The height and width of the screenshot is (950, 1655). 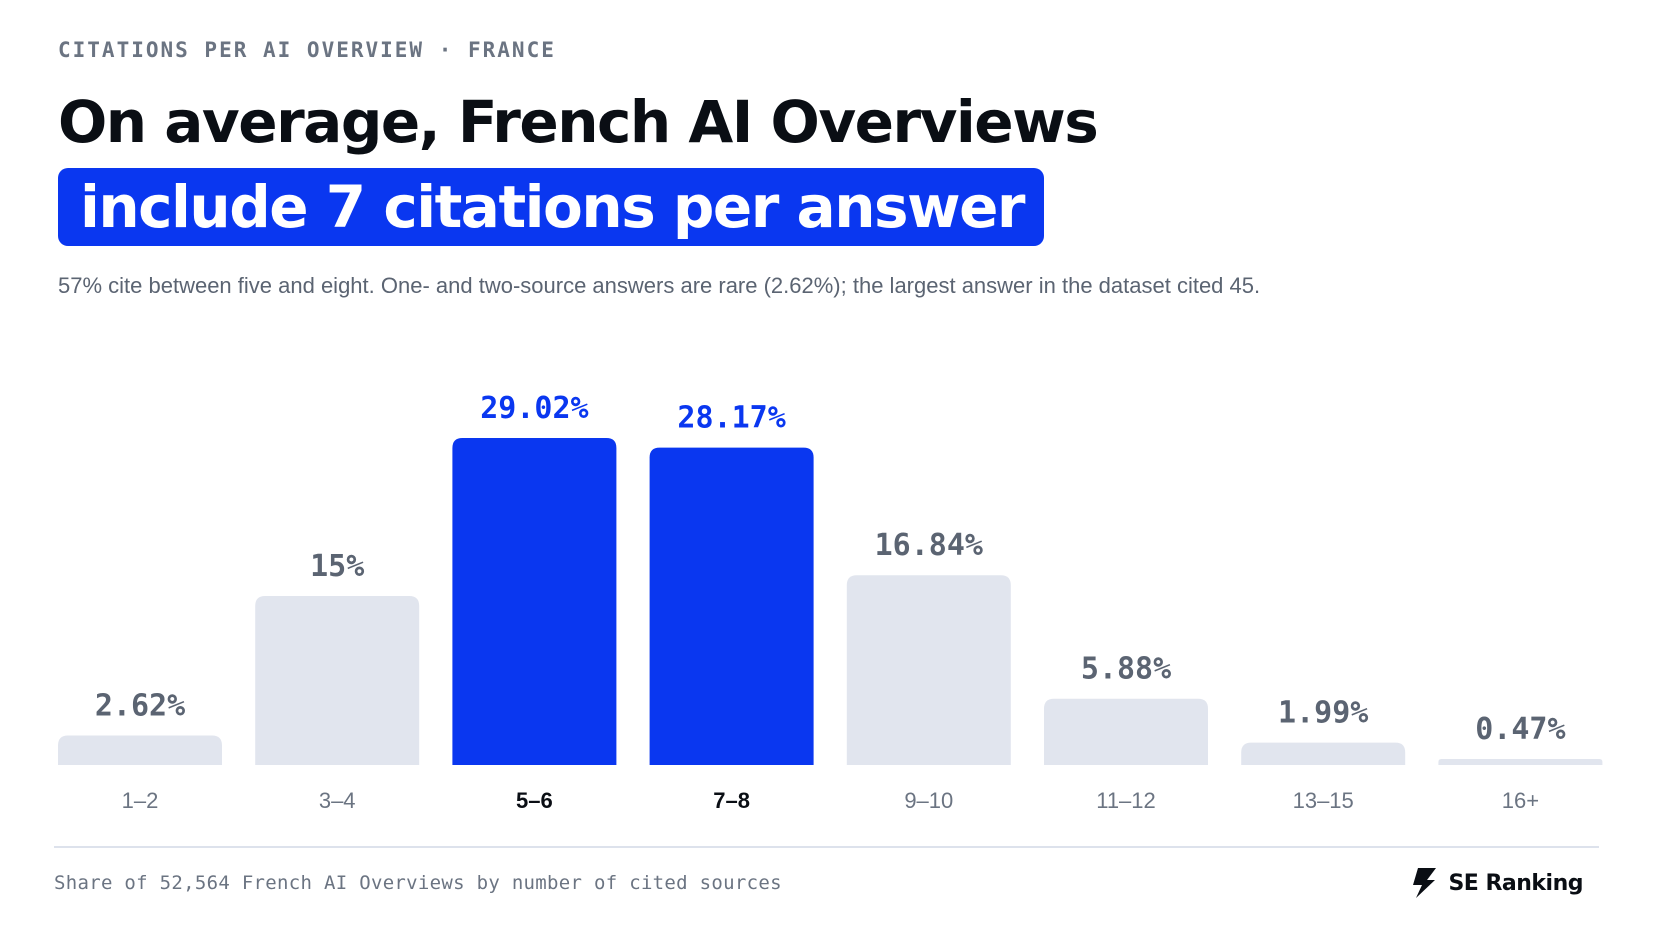 I want to click on category-label-3–4: 3–4, so click(x=337, y=800).